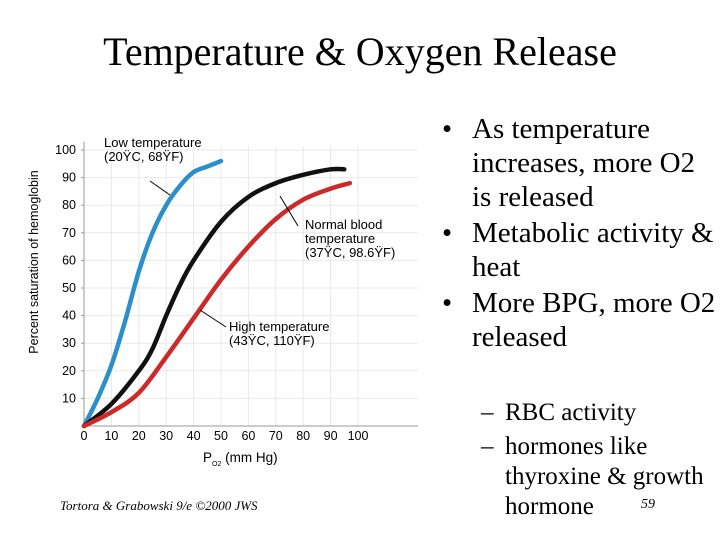 Image resolution: width=720 pixels, height=540 pixels. I want to click on leader-low, so click(160, 188).